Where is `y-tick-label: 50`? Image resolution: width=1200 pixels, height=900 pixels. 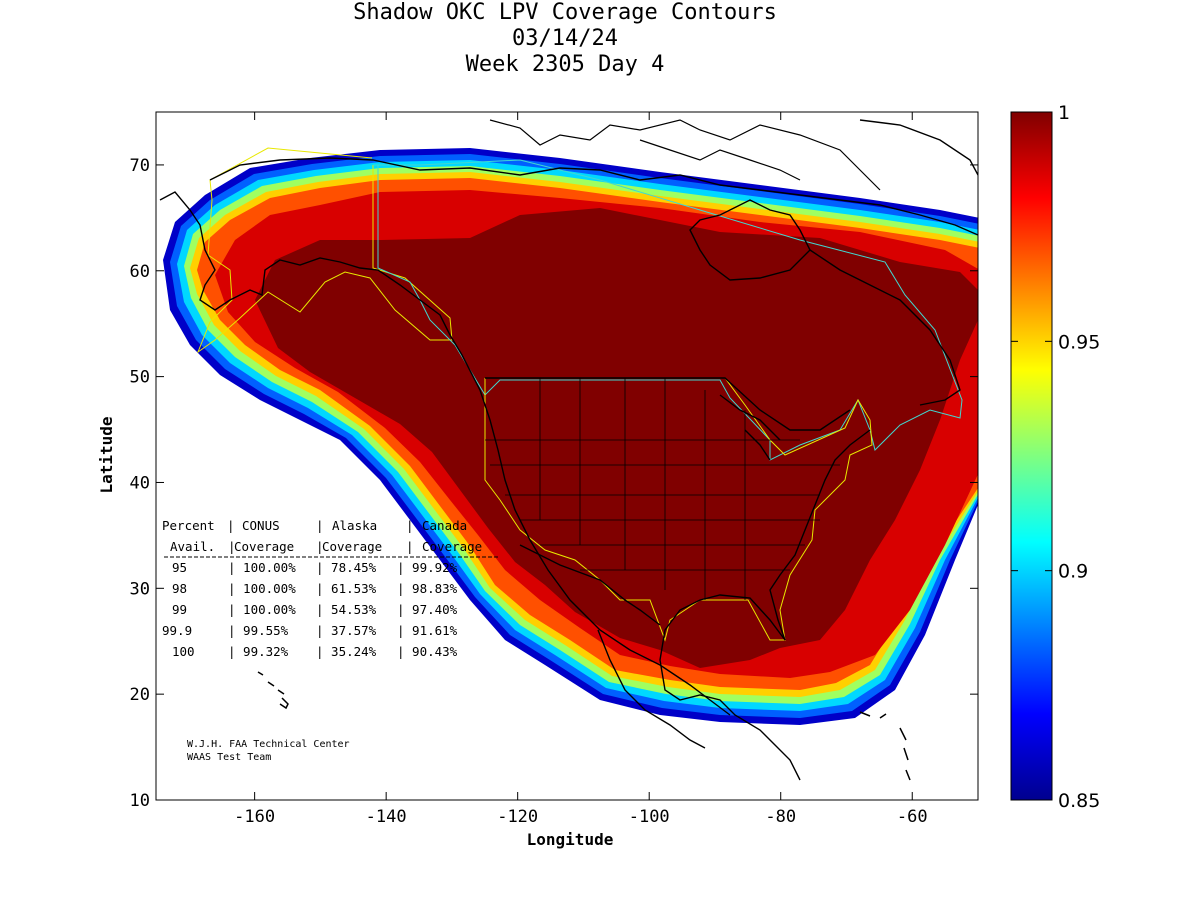 y-tick-label: 50 is located at coordinates (140, 378).